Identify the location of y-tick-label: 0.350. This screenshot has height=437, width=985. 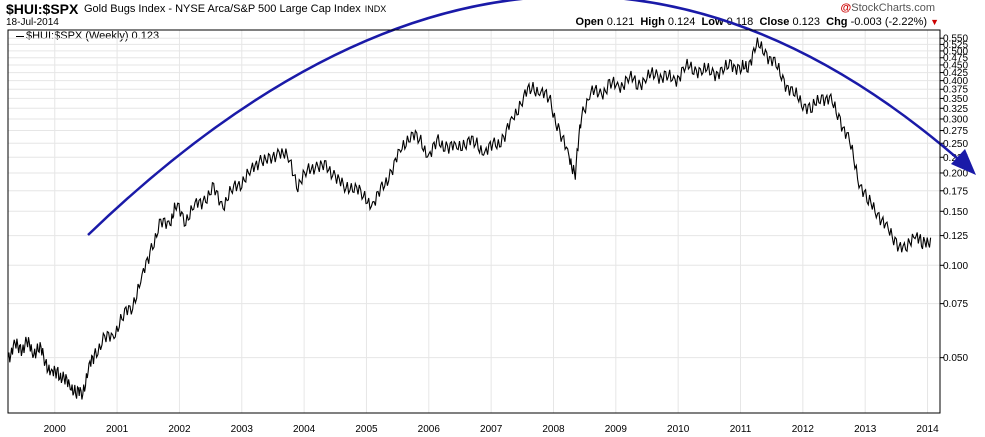
(955, 99).